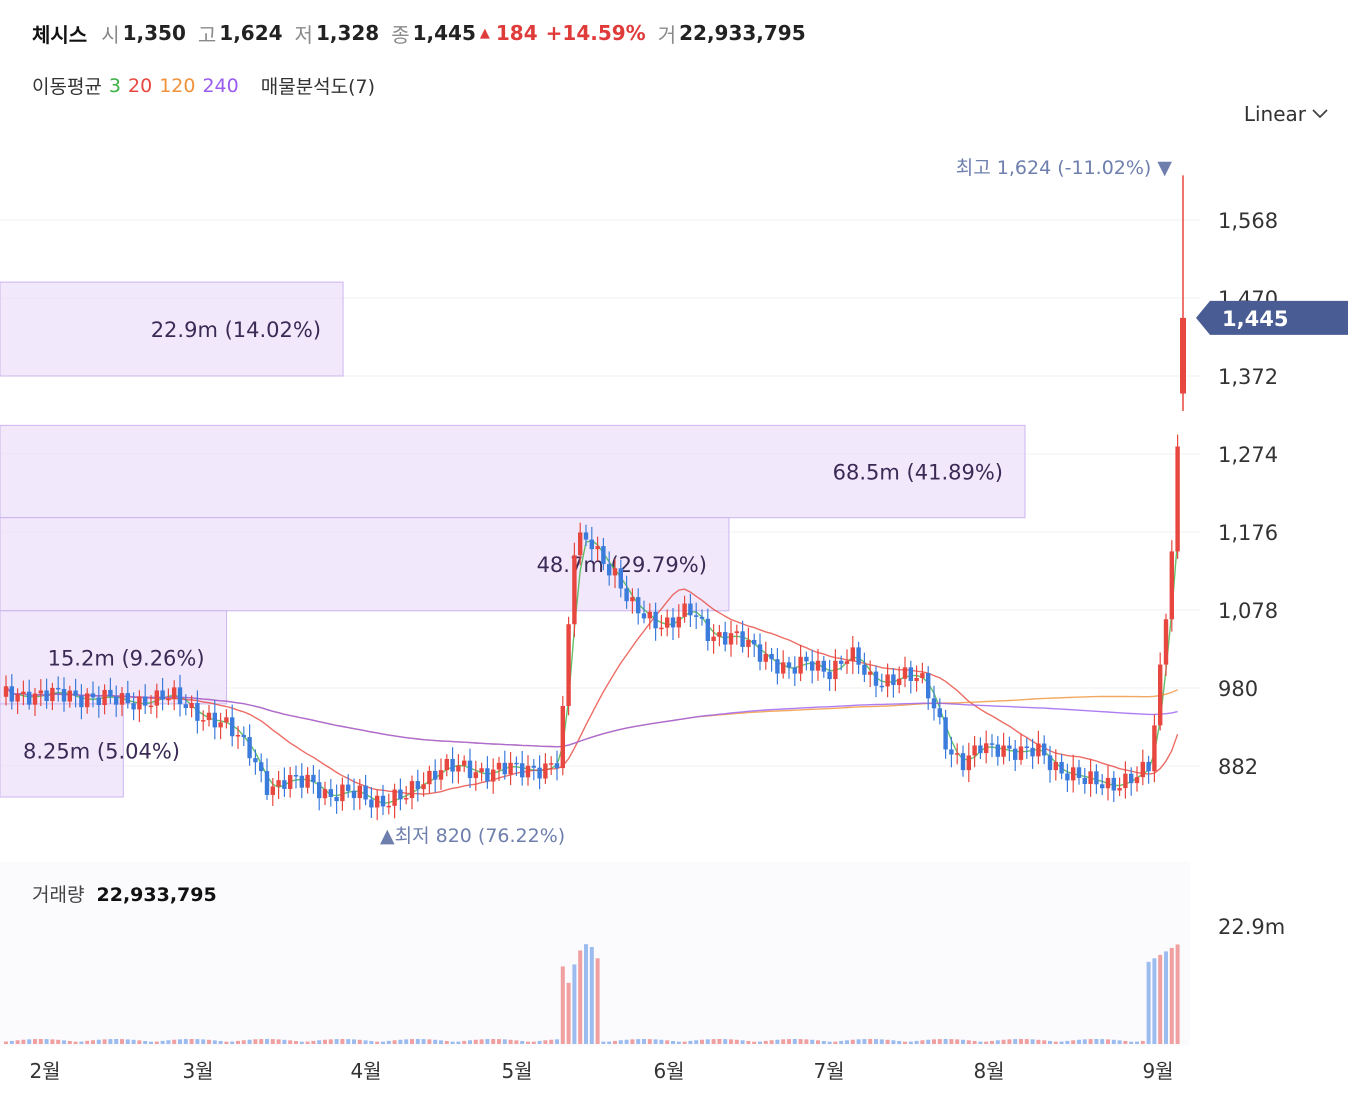 The height and width of the screenshot is (1104, 1348). I want to click on ma-20: 20, so click(140, 85).